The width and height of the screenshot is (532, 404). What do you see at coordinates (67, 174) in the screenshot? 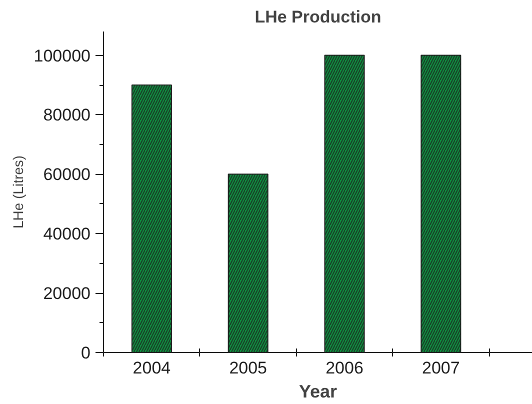
I see `y-tick-label: 60000` at bounding box center [67, 174].